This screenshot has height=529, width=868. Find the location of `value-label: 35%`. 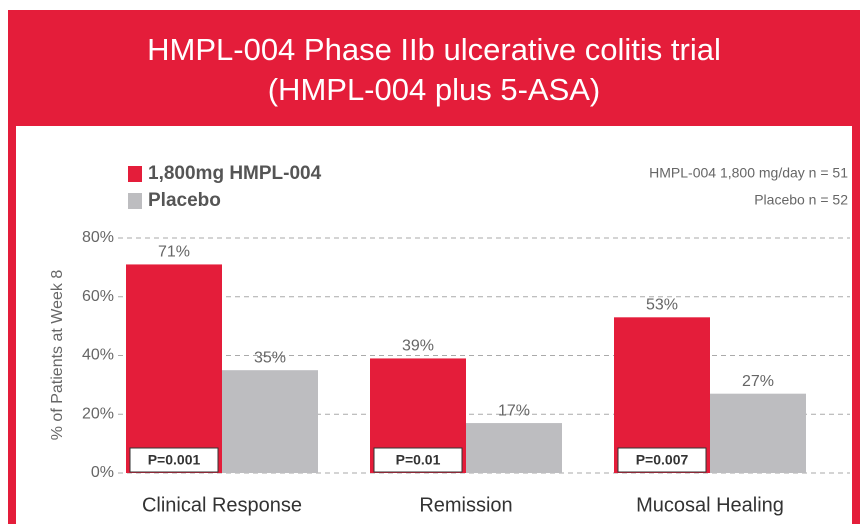

value-label: 35% is located at coordinates (270, 357).